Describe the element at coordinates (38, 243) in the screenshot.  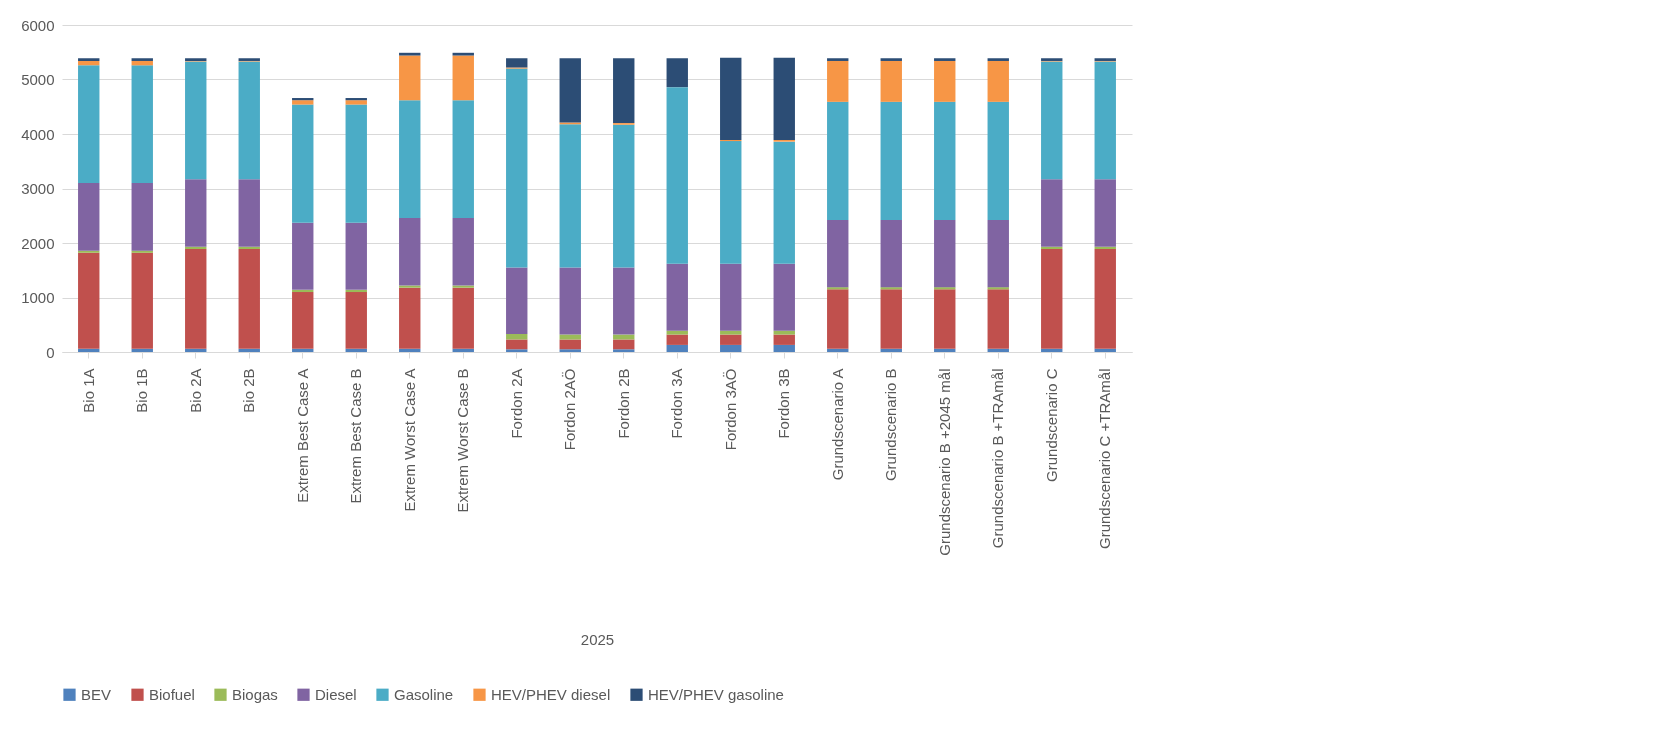
I see `y-tick-label: 2000` at that location.